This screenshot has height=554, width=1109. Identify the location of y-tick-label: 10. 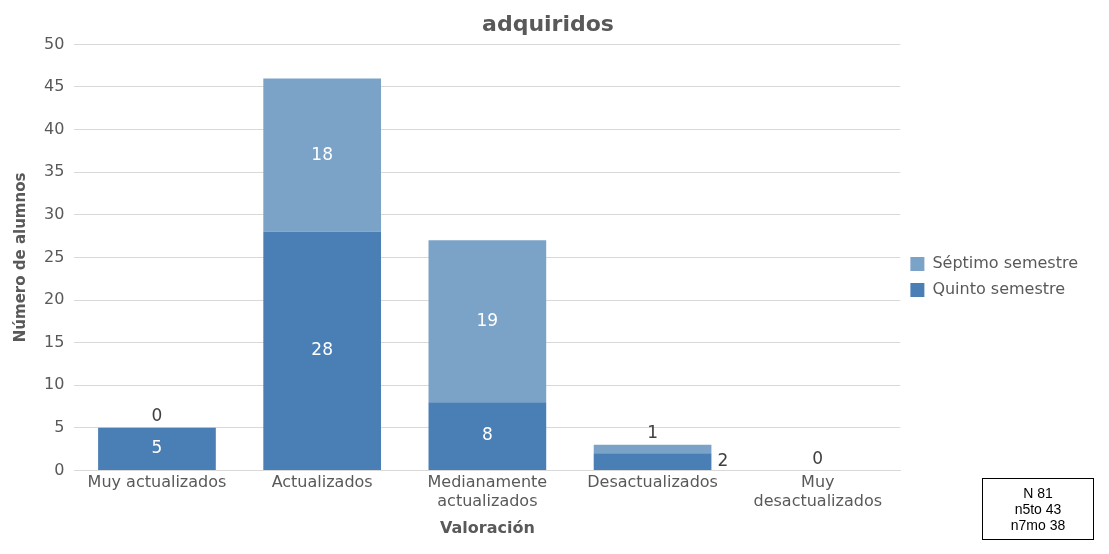
(54, 384).